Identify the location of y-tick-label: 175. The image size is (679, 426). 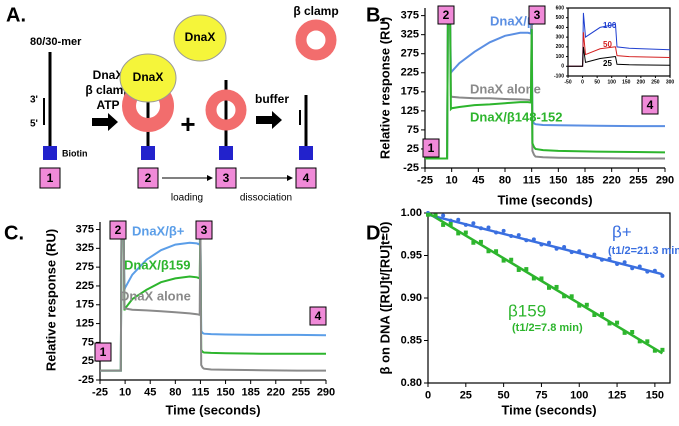
(410, 92).